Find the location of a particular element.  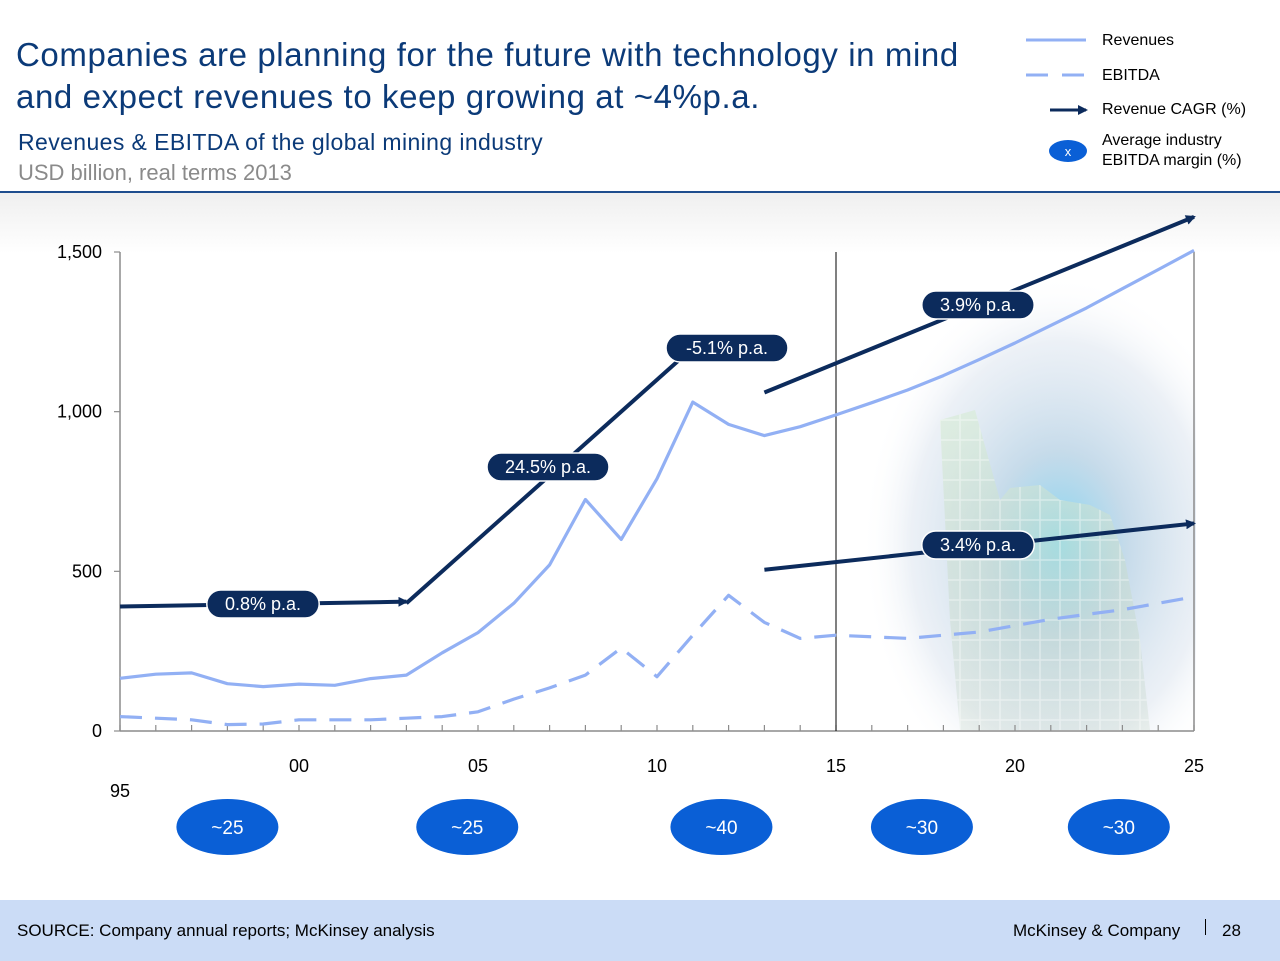

x-tick-label: 25 is located at coordinates (1194, 766).